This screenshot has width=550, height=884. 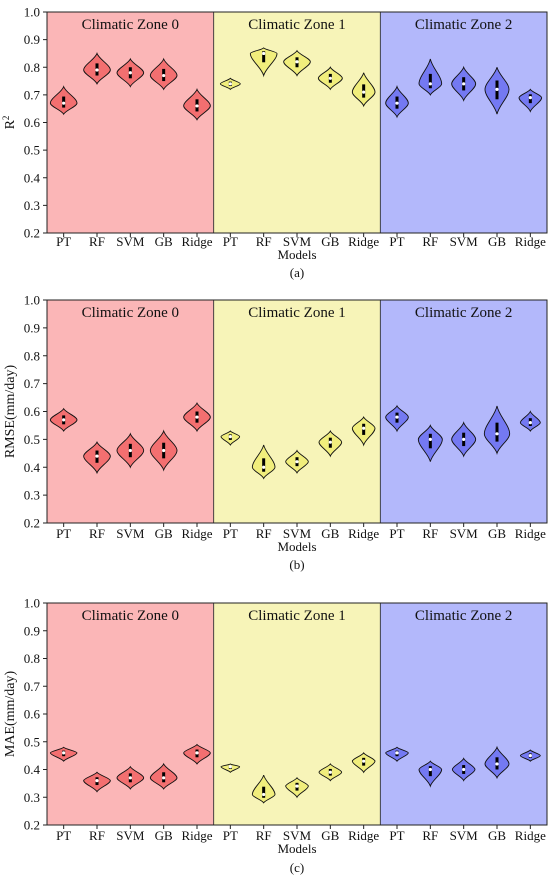 What do you see at coordinates (32, 177) in the screenshot?
I see `y-tick-label: 0.4` at bounding box center [32, 177].